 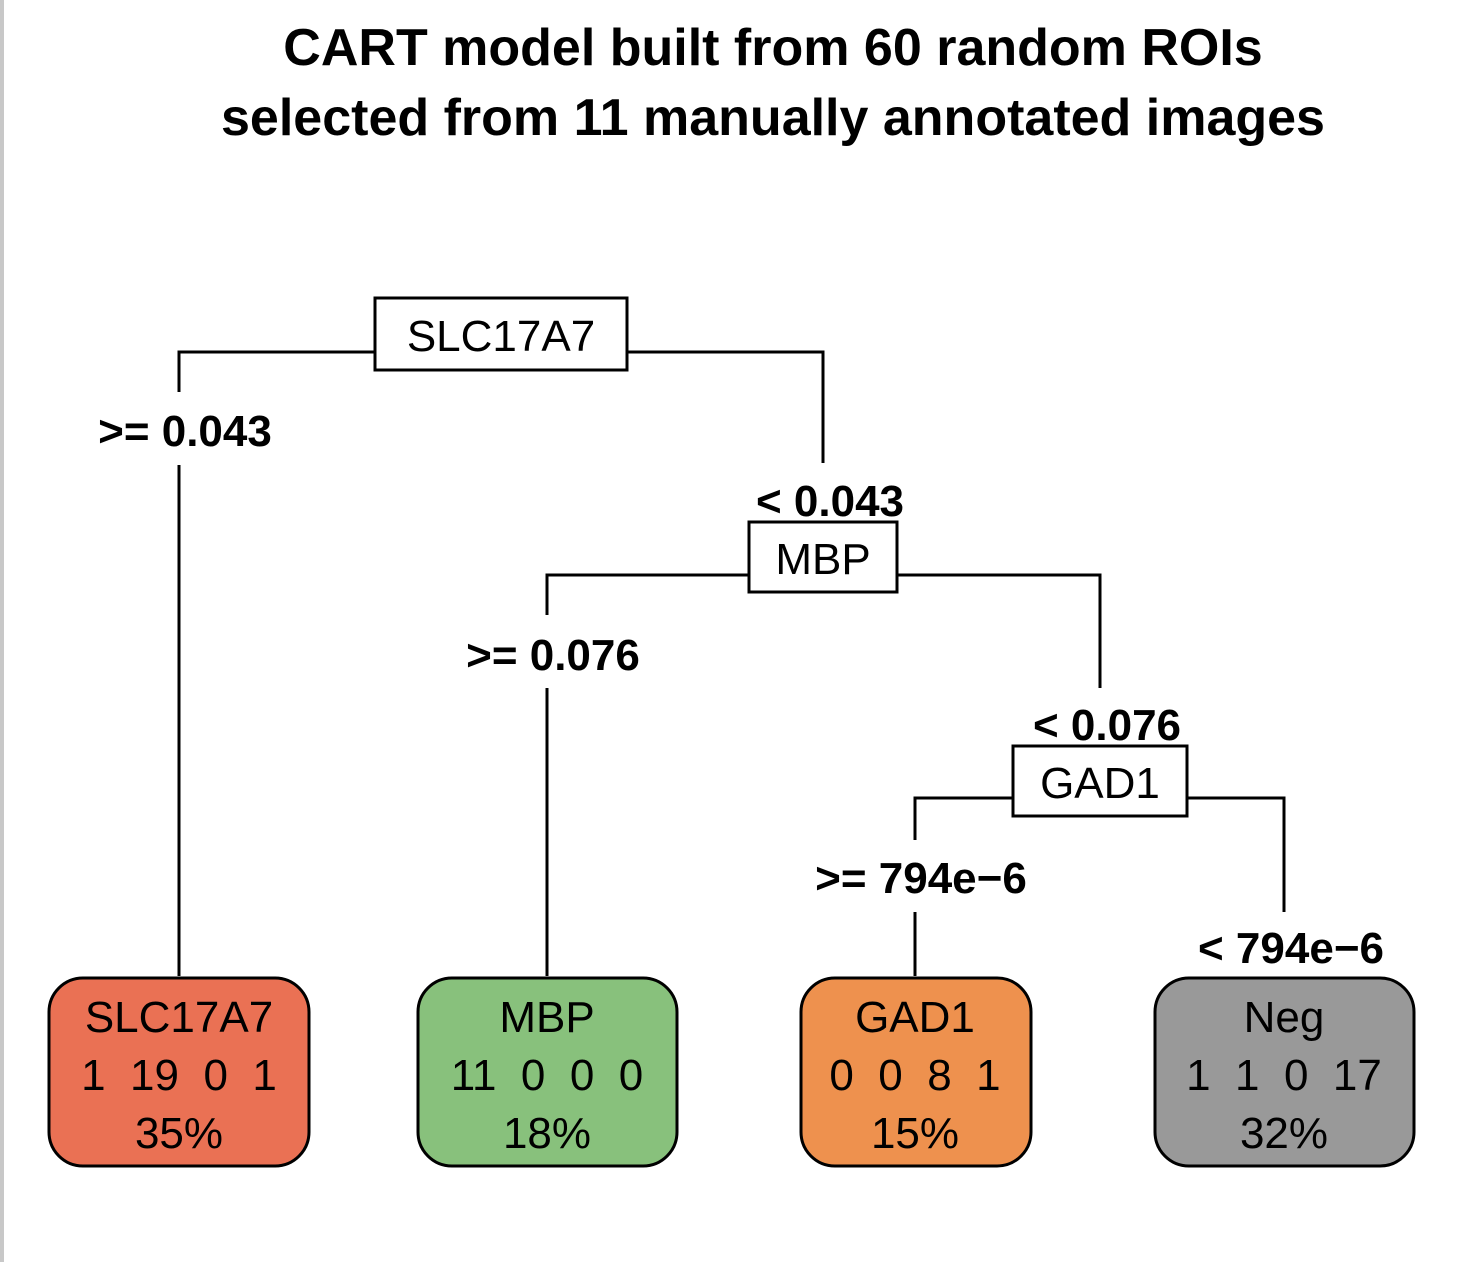 I want to click on edge-root-right, so click(x=726, y=406).